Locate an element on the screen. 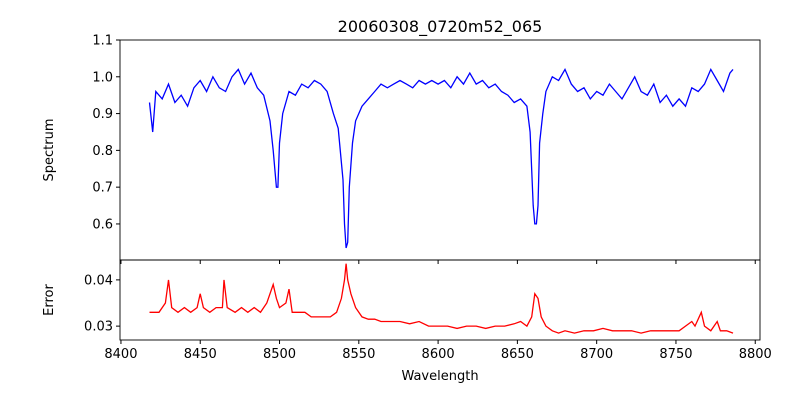 This screenshot has height=400, width=800. y-axis-label-spectrum: Spectrum is located at coordinates (49, 150).